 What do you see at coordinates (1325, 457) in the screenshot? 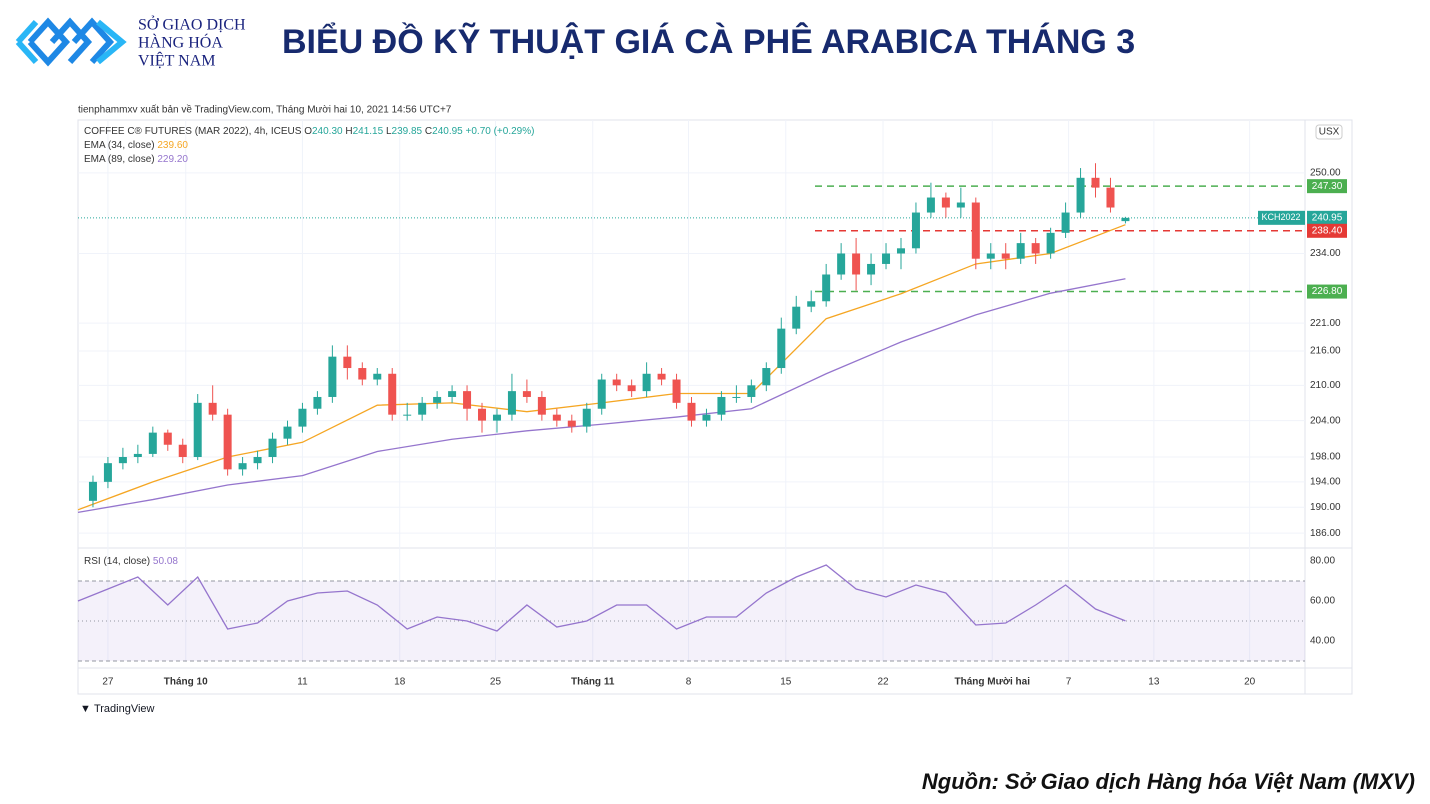
I see `y-tick-label: 198.00` at bounding box center [1325, 457].